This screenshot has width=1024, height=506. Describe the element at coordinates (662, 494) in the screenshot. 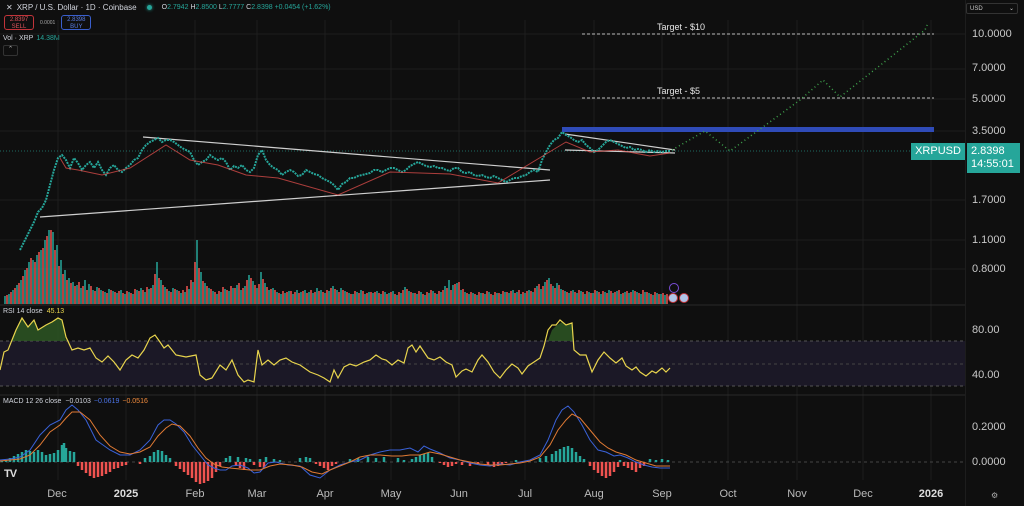

I see `time-axis-label: Sep` at that location.